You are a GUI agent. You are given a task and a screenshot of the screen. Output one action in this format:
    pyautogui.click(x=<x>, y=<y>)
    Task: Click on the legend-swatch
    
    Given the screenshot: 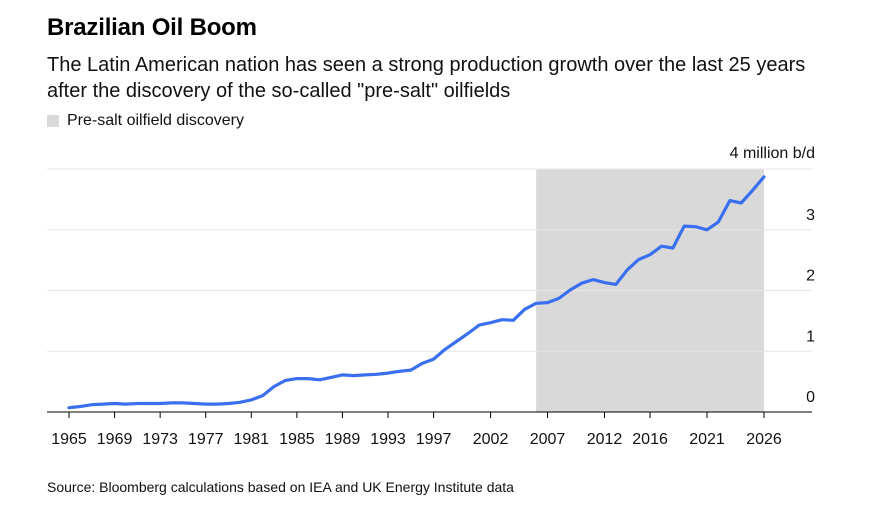 What is the action you would take?
    pyautogui.click(x=53, y=121)
    